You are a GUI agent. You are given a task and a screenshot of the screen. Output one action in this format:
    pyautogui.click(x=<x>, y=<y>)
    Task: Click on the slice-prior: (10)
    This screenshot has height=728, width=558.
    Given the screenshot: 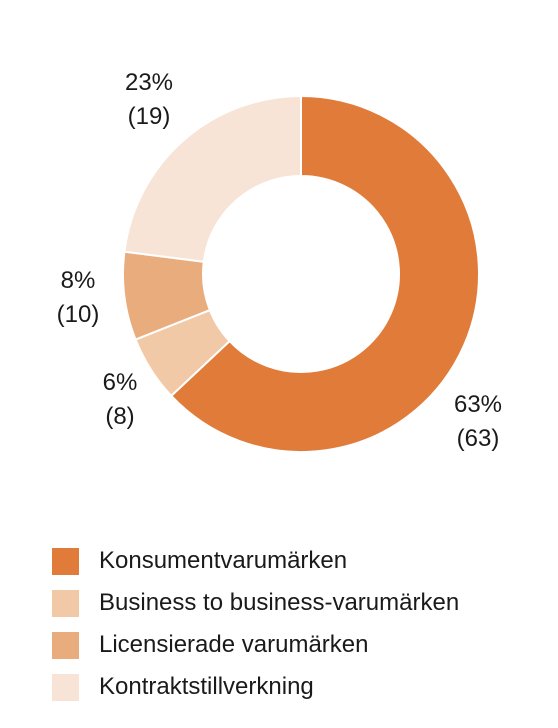 What is the action you would take?
    pyautogui.click(x=78, y=314)
    